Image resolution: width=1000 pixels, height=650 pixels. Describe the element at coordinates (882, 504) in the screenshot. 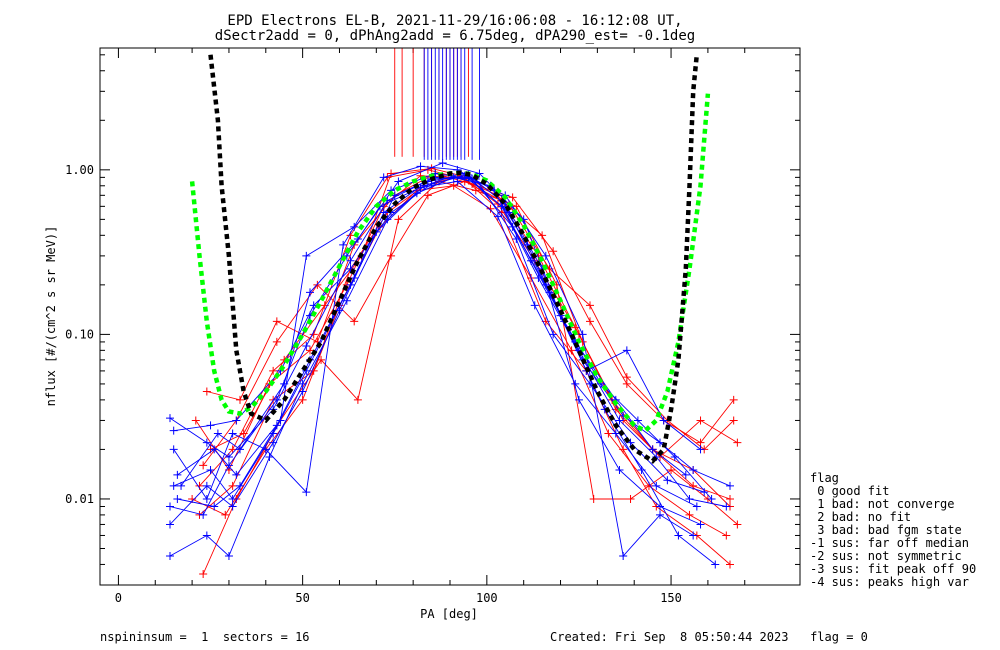

I see `legend-entry: 1 bad: not converge` at that location.